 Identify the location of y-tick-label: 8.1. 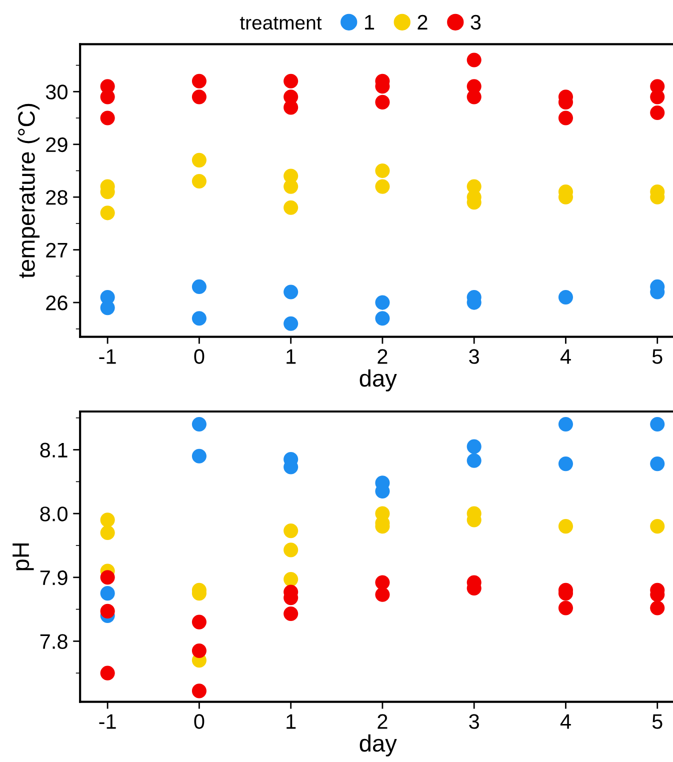
(54, 450).